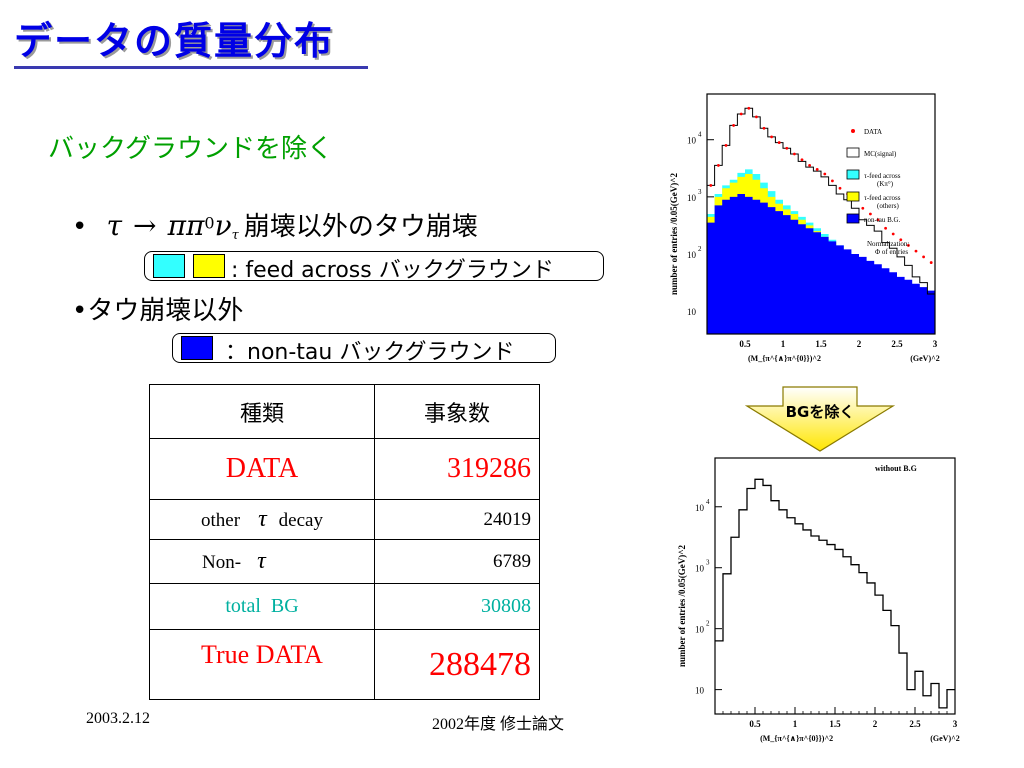 This screenshot has height=768, width=1024. Describe the element at coordinates (457, 519) in the screenshot. I see `row-other-value: 24019` at that location.